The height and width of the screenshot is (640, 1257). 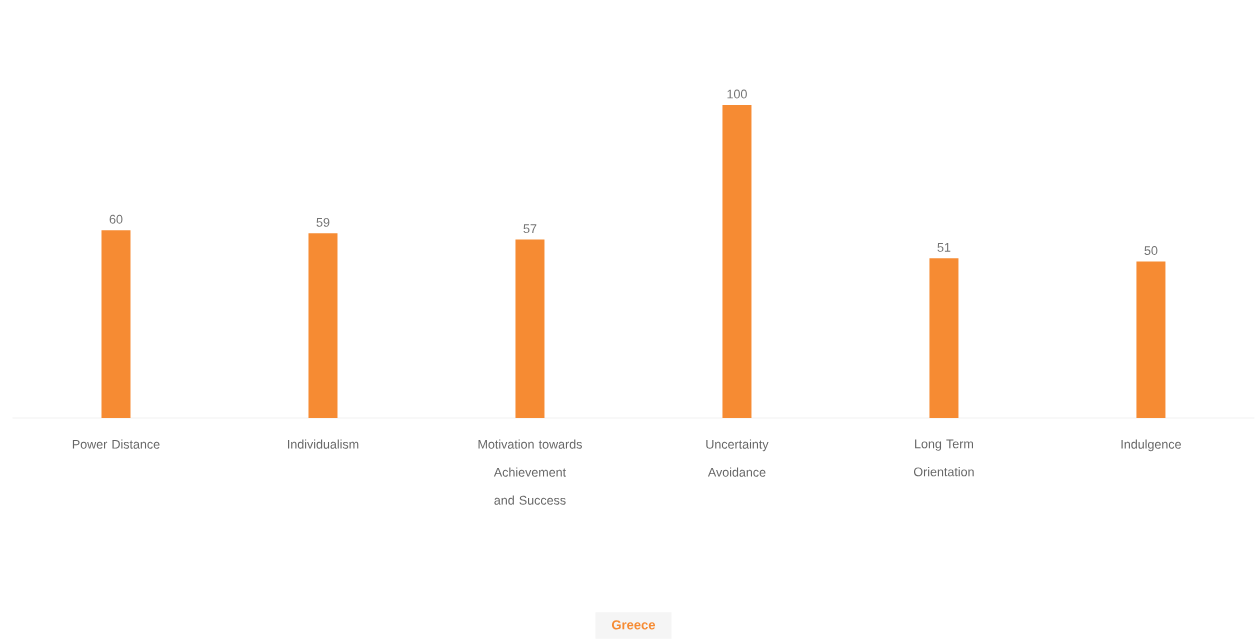 I want to click on x-tick-label: Indulgence, so click(x=1151, y=445).